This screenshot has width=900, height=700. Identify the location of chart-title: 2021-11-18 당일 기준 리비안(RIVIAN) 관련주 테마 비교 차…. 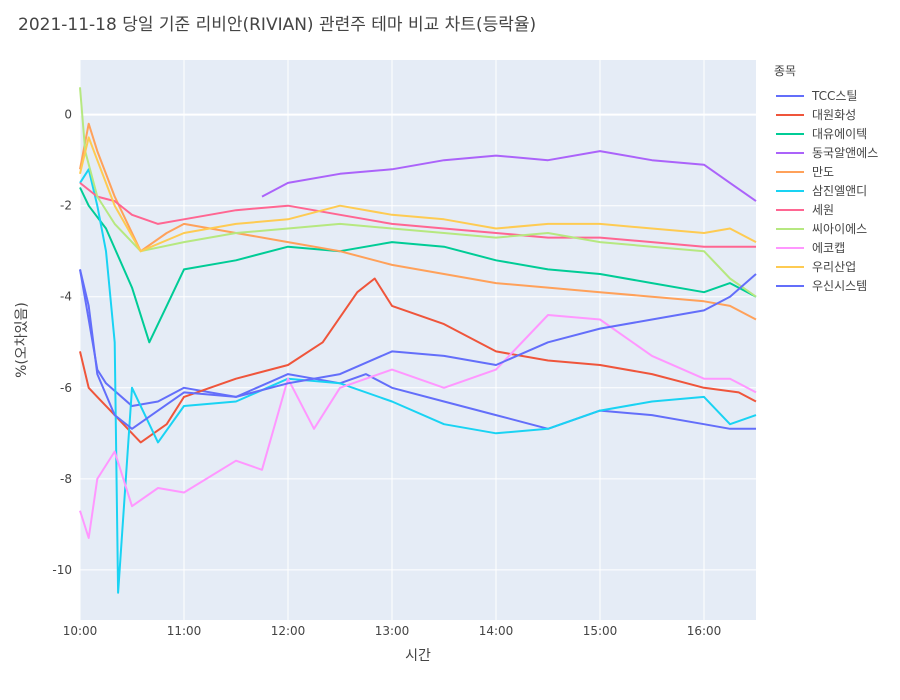
(277, 25).